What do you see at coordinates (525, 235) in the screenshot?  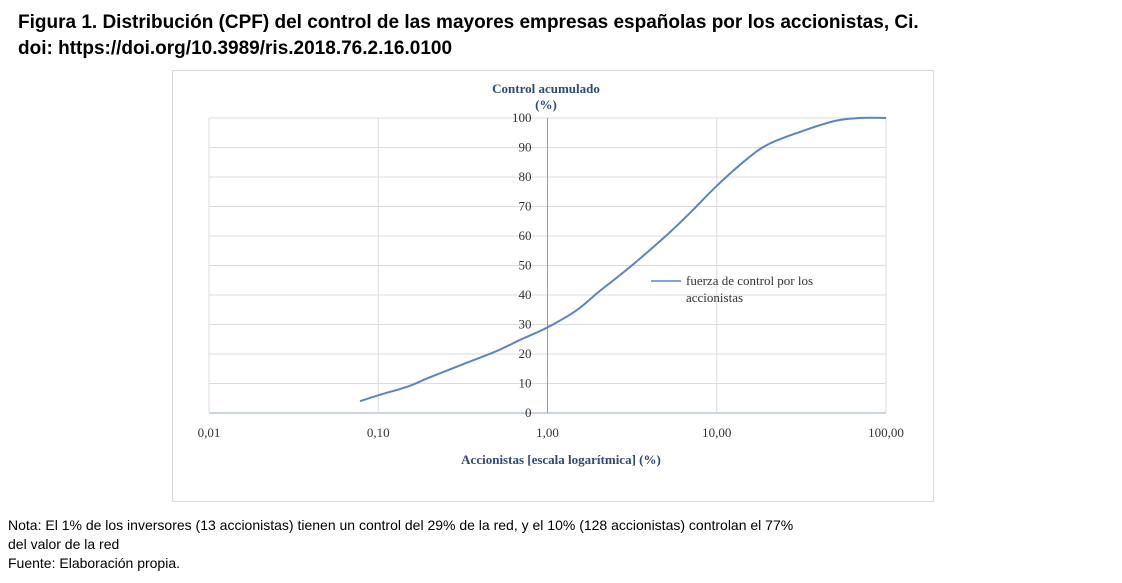 I see `y-tick-label: 60` at bounding box center [525, 235].